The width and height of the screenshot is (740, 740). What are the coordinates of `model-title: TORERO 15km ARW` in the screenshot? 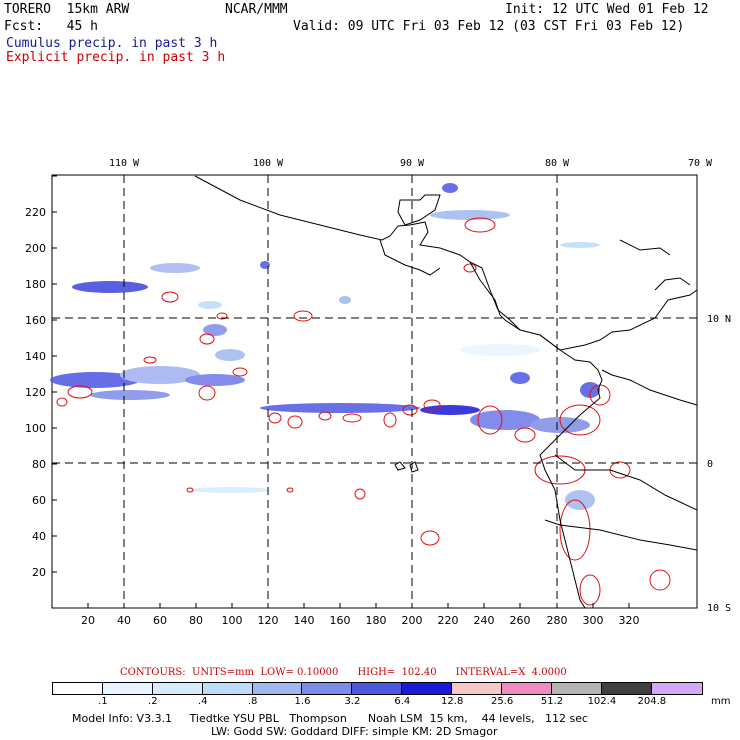 It's located at (67, 9).